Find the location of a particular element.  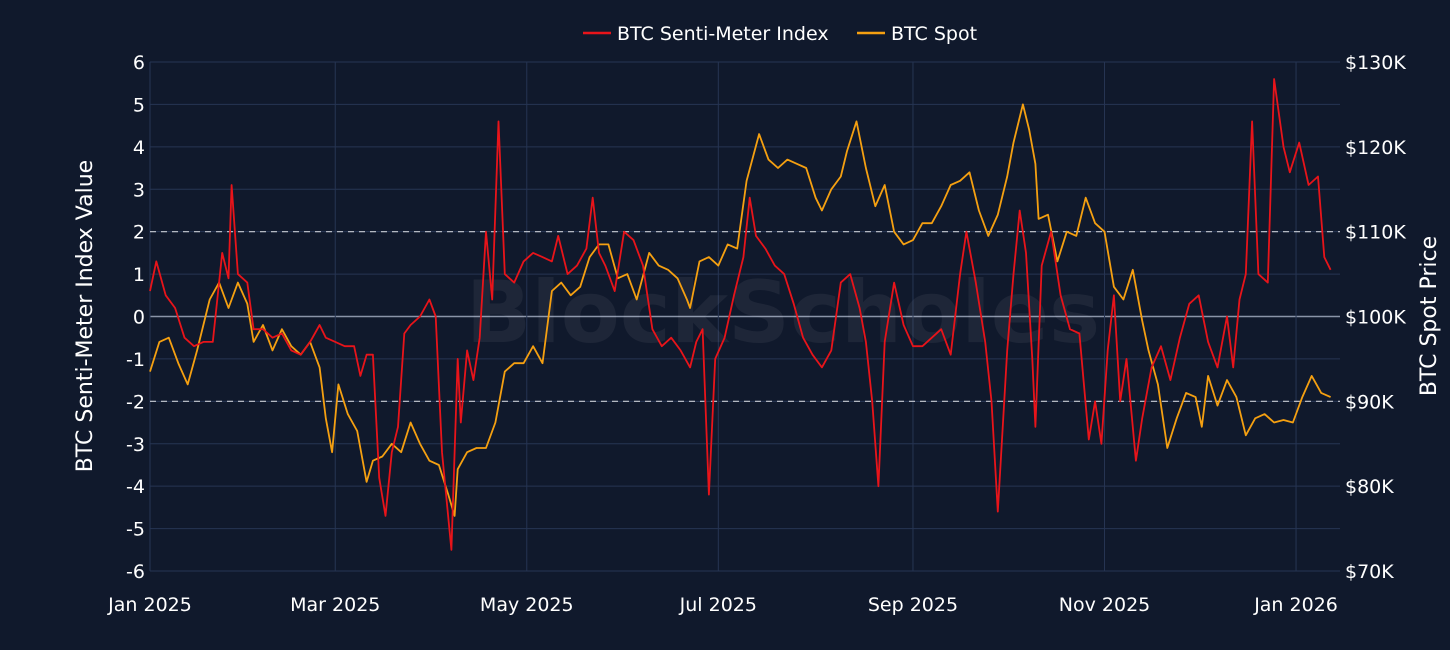

left-tick-label: -4 is located at coordinates (135, 487).